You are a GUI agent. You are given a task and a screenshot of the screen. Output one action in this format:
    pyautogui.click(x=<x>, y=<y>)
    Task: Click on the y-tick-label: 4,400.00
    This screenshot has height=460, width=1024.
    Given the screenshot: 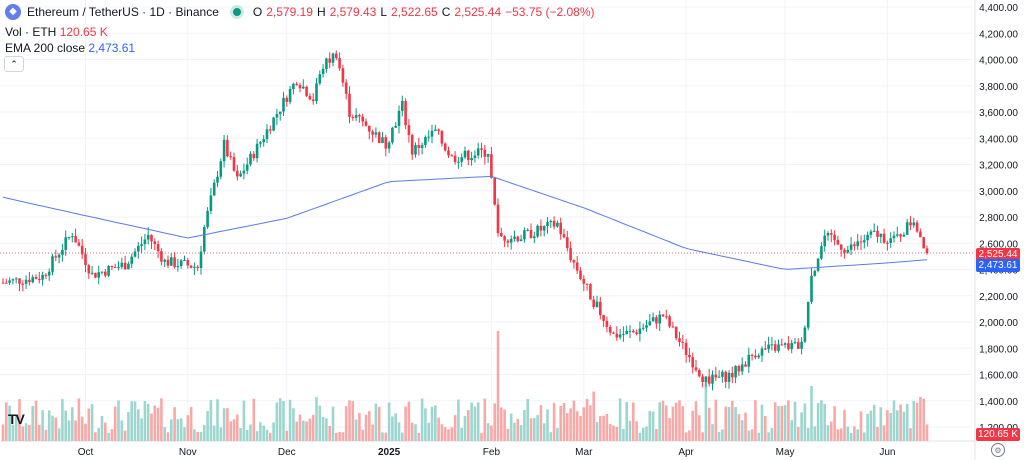 What is the action you would take?
    pyautogui.click(x=998, y=8)
    